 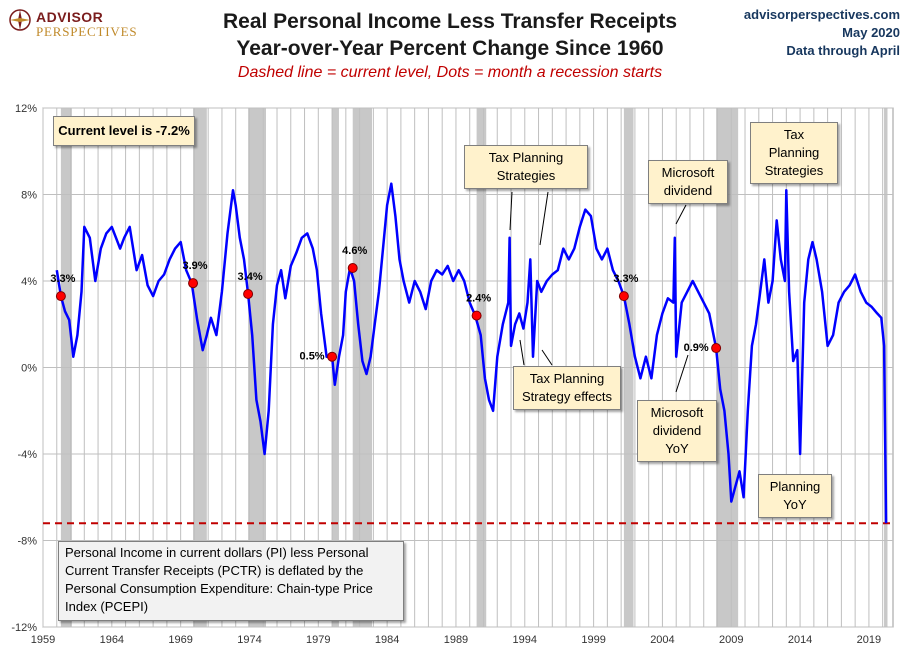 What do you see at coordinates (843, 50) in the screenshot?
I see `source-data-through: Data through April` at bounding box center [843, 50].